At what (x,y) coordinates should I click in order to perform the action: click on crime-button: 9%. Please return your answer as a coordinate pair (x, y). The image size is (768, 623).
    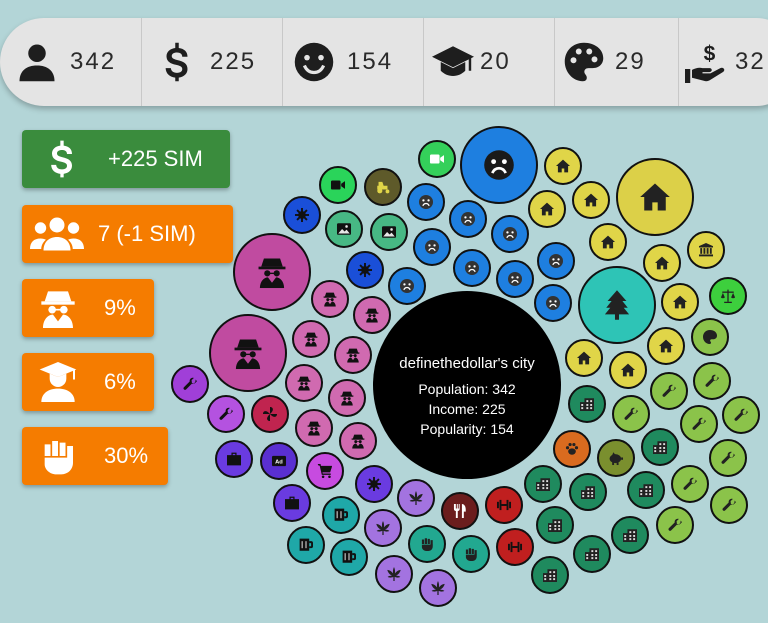
    Looking at the image, I should click on (88, 308).